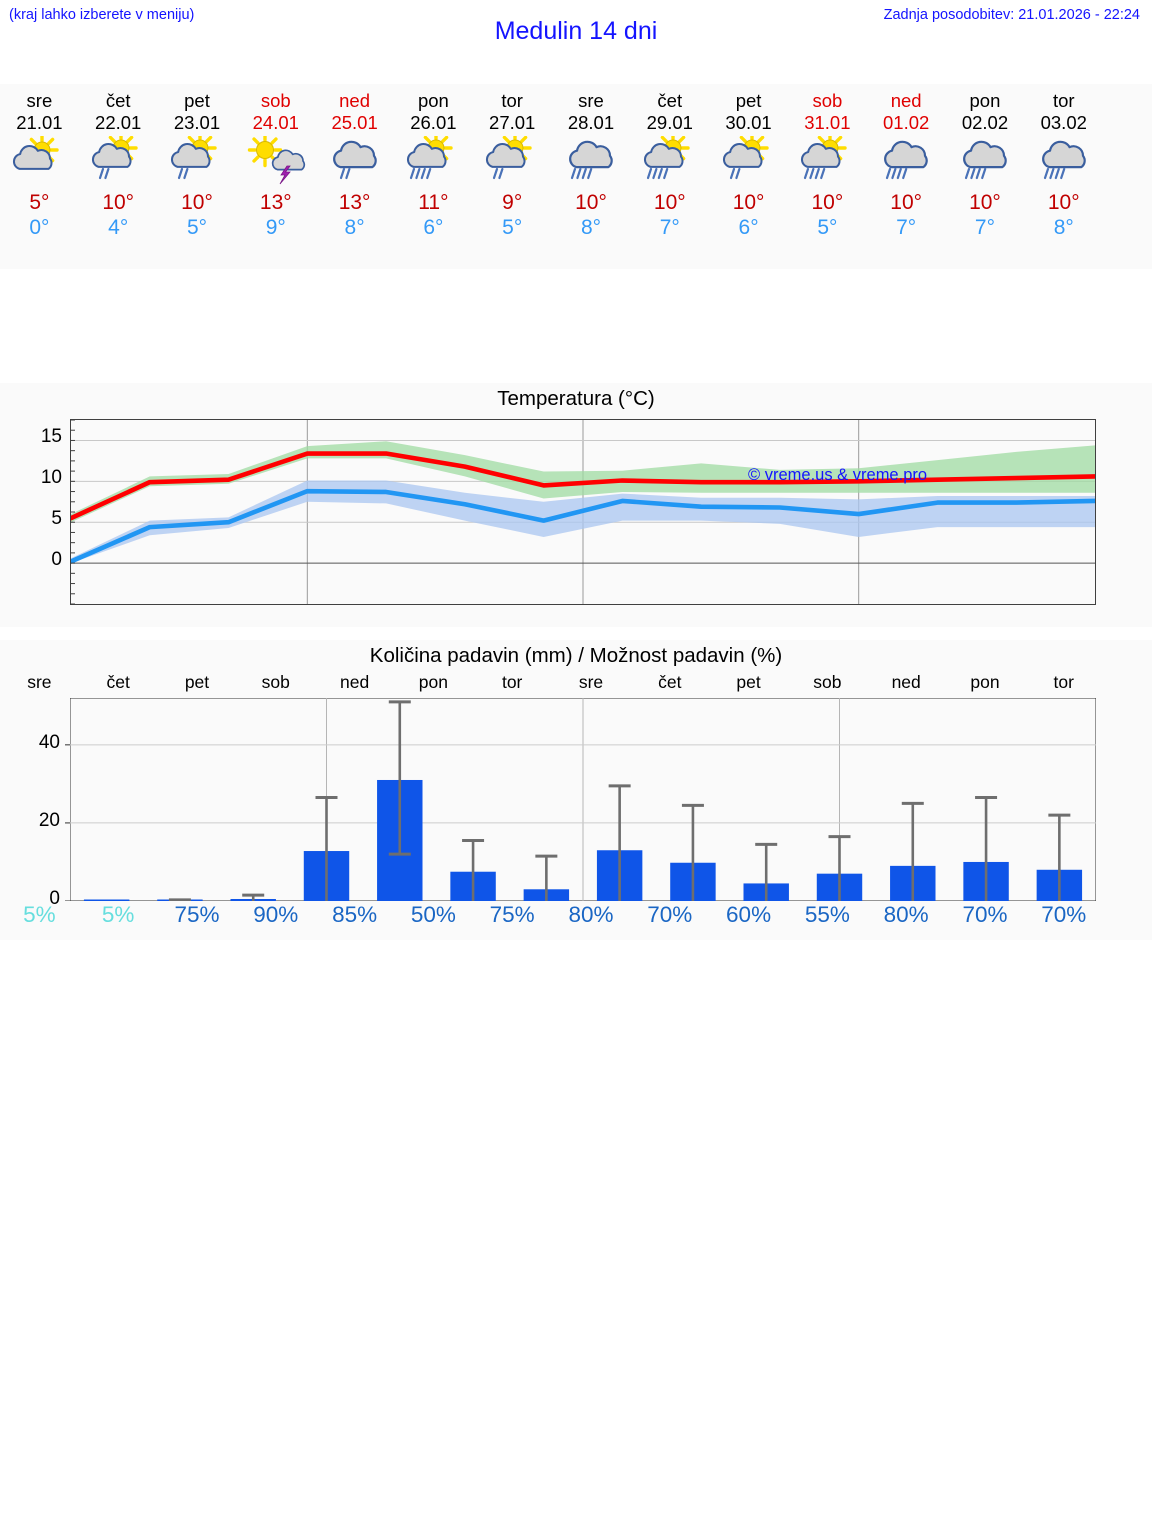  I want to click on forecast-day-column: tor 27.01 9° 5°, so click(512, 176).